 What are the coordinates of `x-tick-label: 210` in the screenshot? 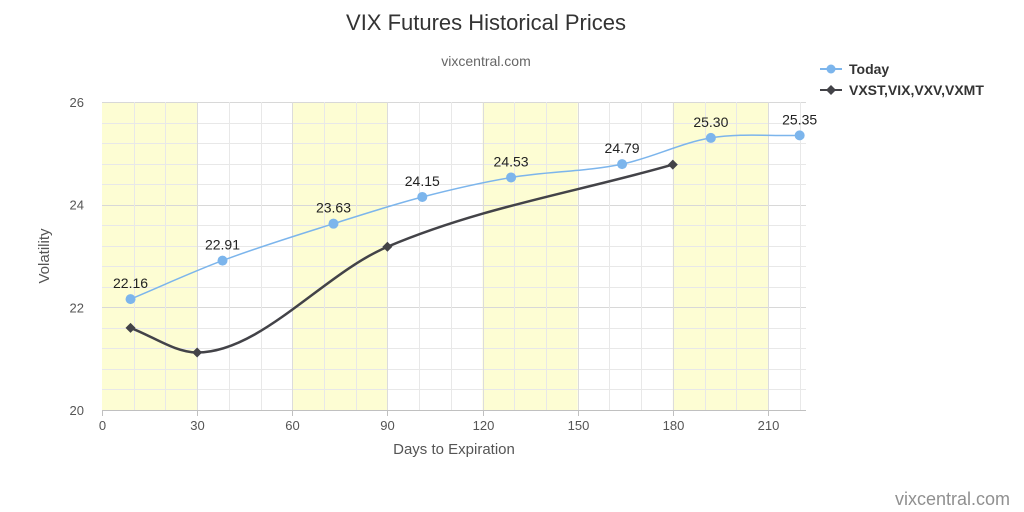 It's located at (769, 425).